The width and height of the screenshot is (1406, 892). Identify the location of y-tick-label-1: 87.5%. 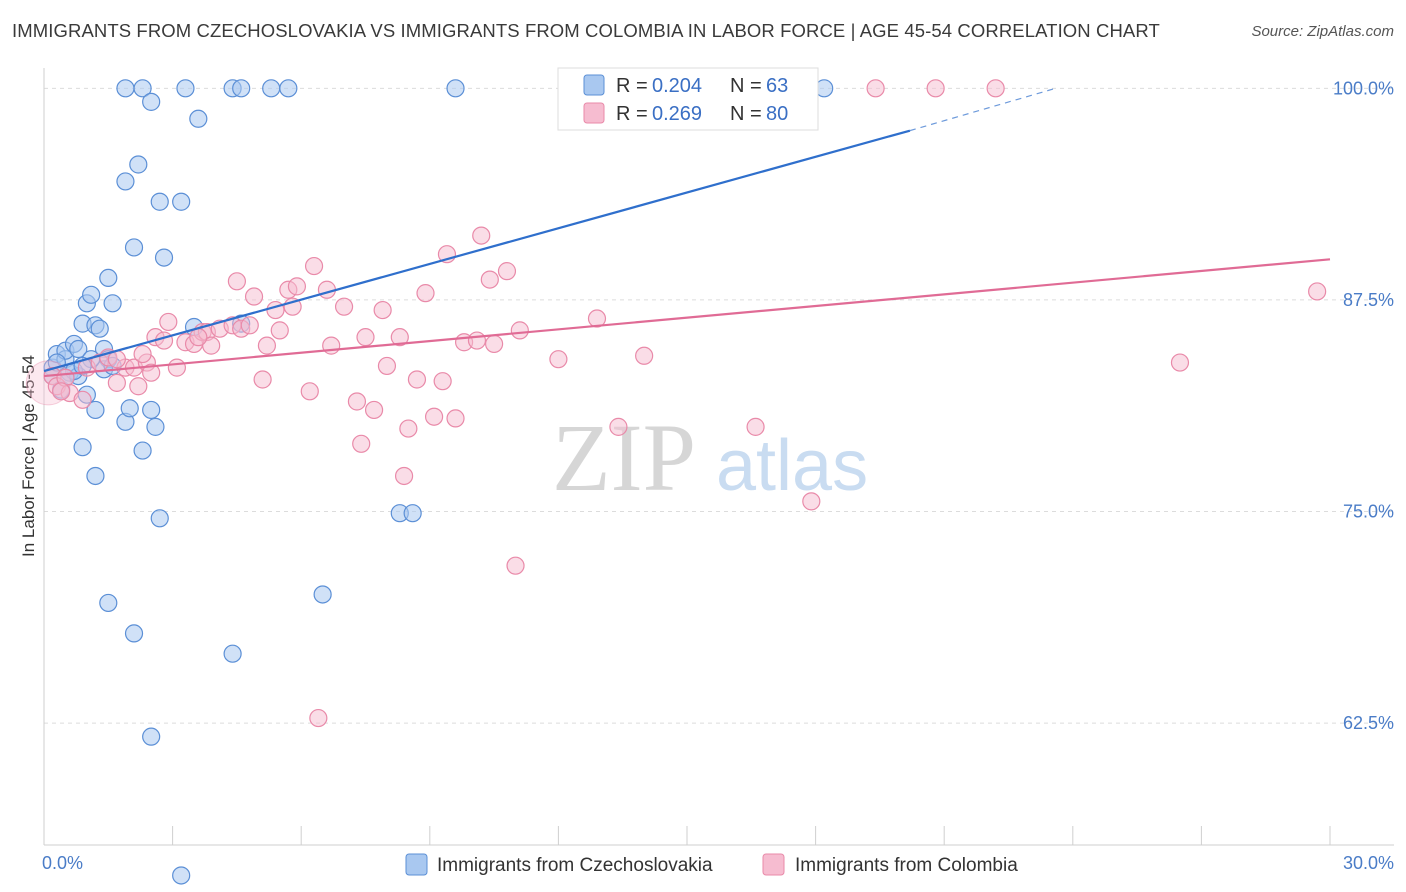
(1368, 300).